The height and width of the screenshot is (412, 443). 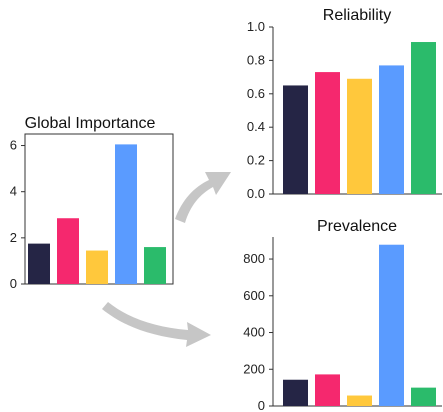 I want to click on prevalence-ytick-label: 600, so click(x=254, y=295).